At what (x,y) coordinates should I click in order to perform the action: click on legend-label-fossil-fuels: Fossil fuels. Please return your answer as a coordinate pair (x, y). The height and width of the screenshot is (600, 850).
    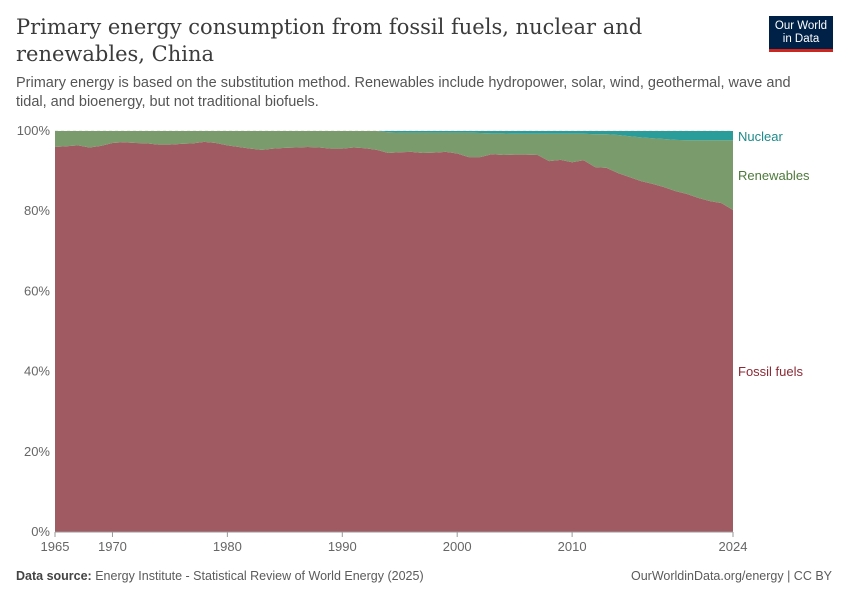
    Looking at the image, I should click on (771, 371).